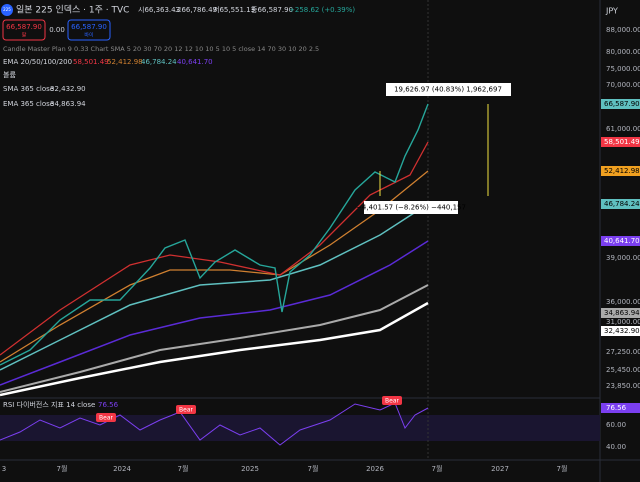  I want to click on spread: 0.00, so click(57, 30).